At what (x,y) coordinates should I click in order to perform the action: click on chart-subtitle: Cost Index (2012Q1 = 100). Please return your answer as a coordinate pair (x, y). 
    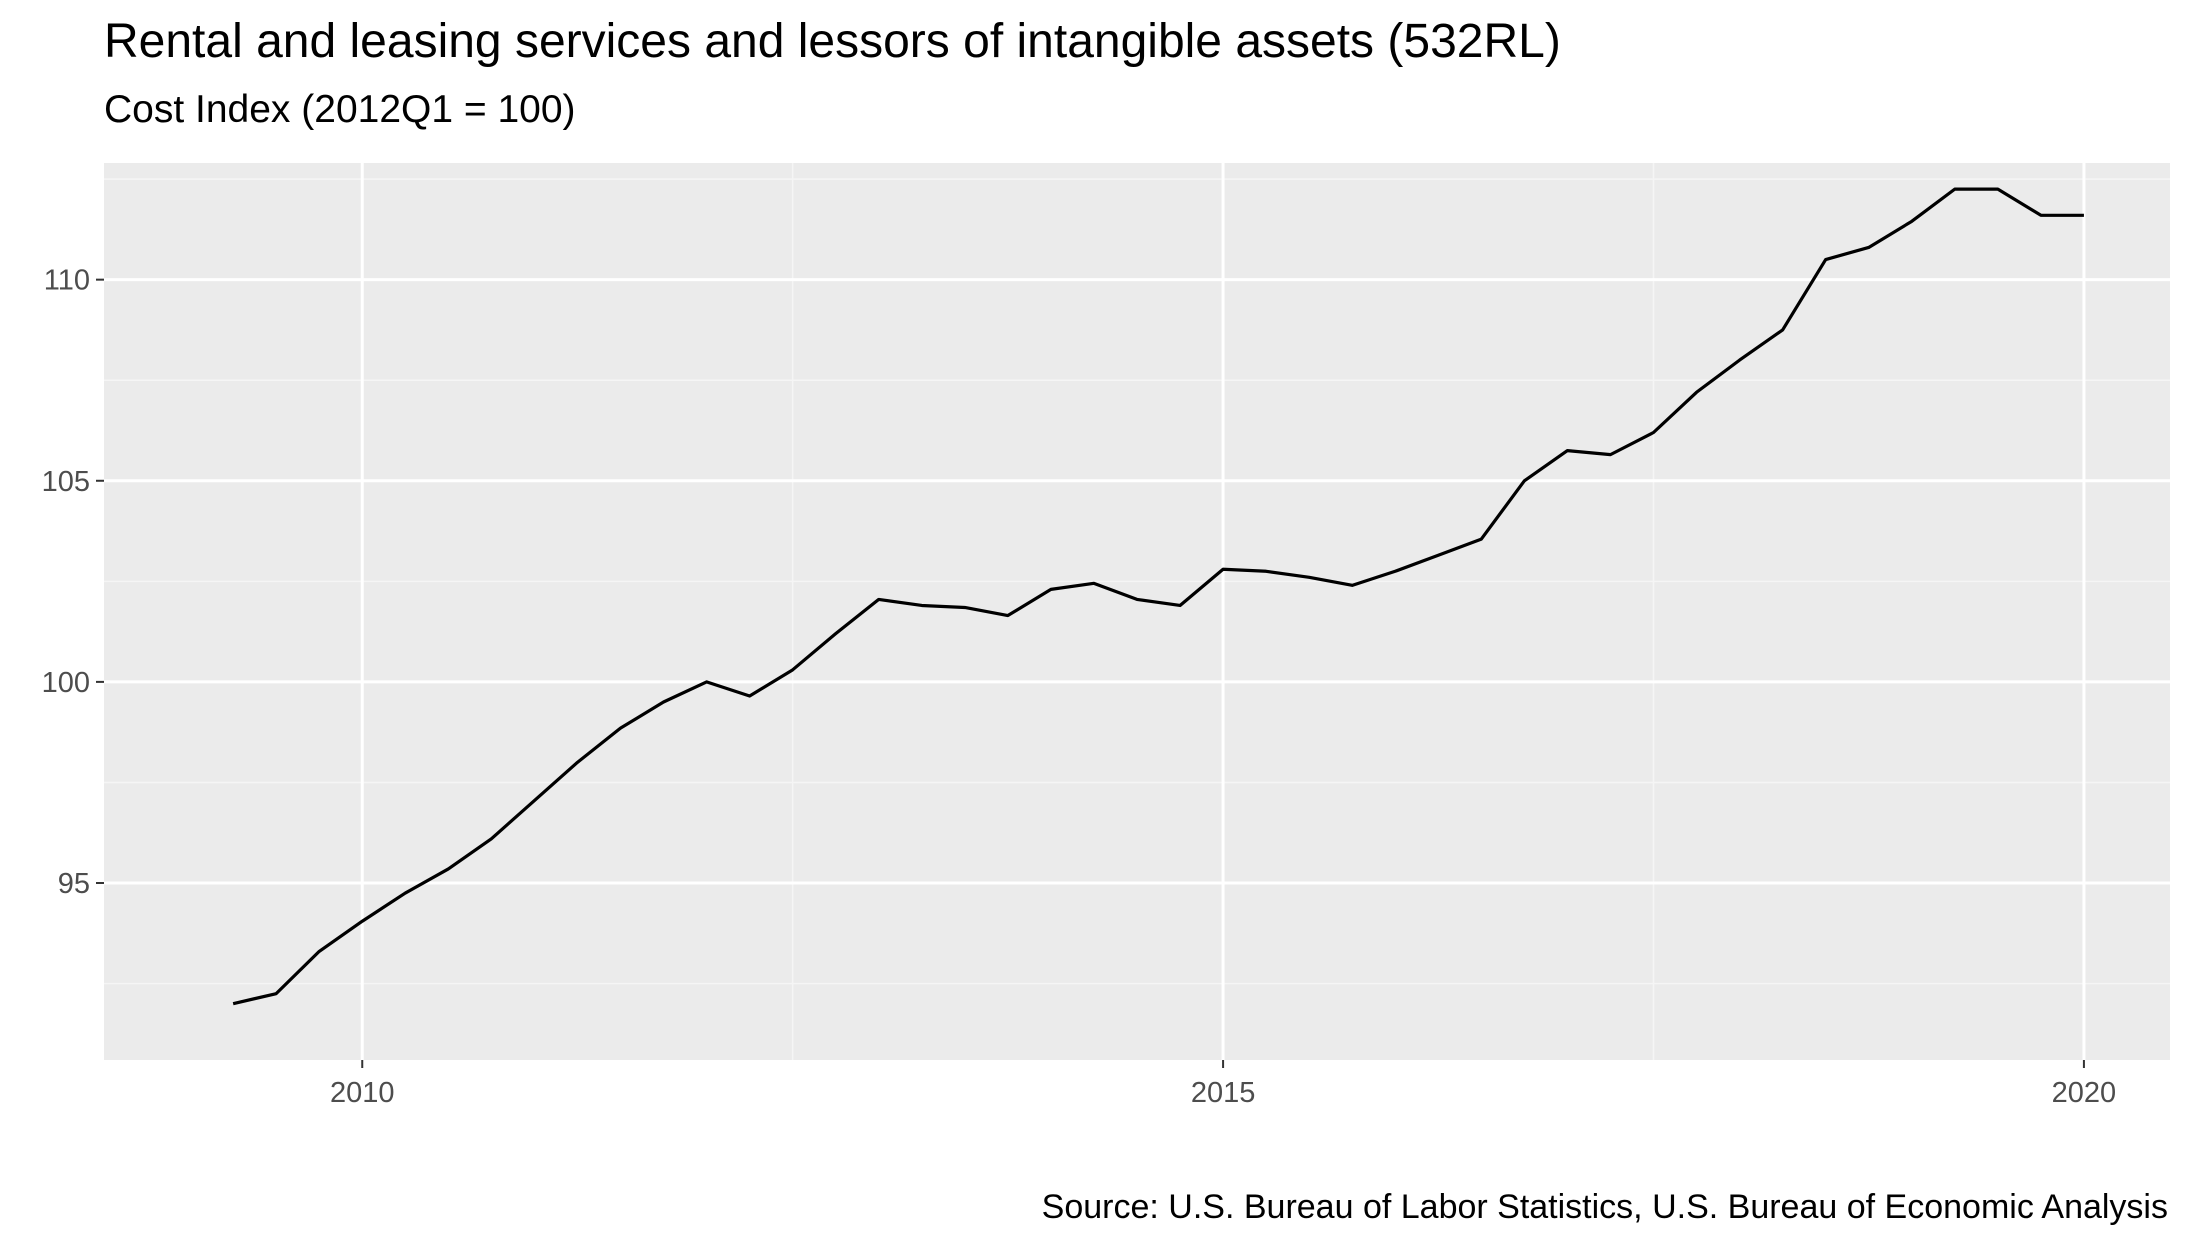
    Looking at the image, I should click on (340, 109).